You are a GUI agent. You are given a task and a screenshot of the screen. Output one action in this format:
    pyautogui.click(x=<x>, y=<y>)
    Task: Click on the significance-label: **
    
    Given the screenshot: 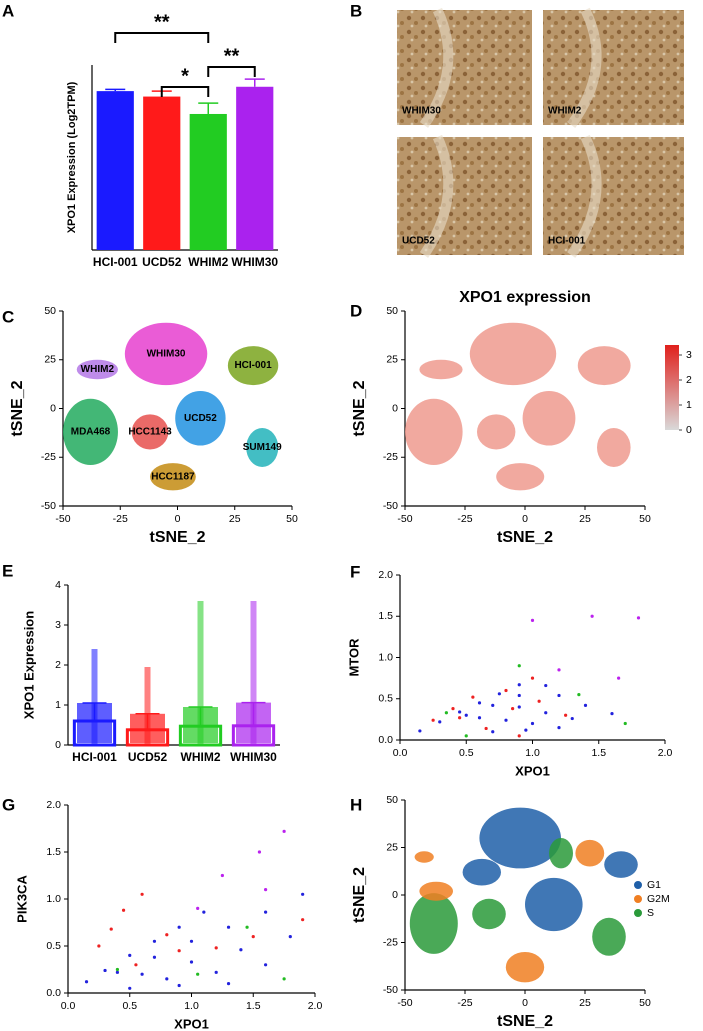 What is the action you would take?
    pyautogui.click(x=162, y=22)
    